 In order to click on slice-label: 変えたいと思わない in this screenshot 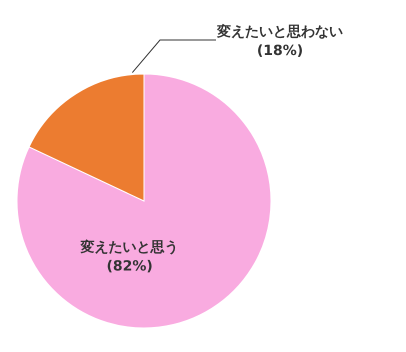, I will do `click(279, 31)`.